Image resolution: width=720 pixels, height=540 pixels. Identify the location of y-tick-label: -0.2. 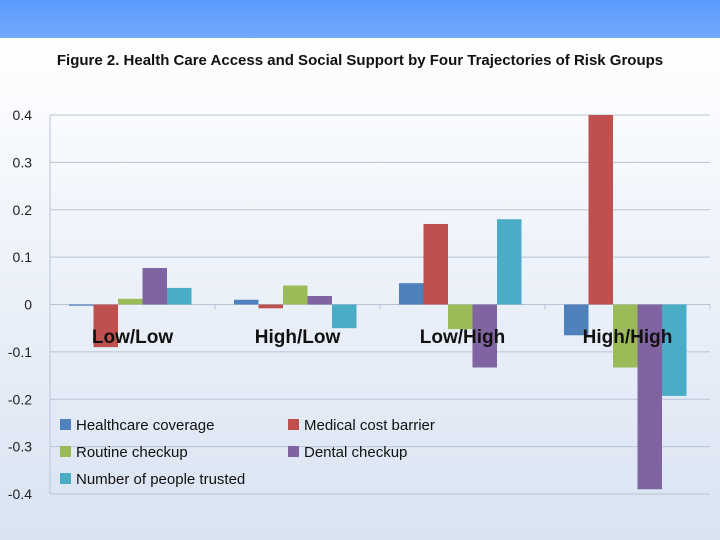
(20, 399).